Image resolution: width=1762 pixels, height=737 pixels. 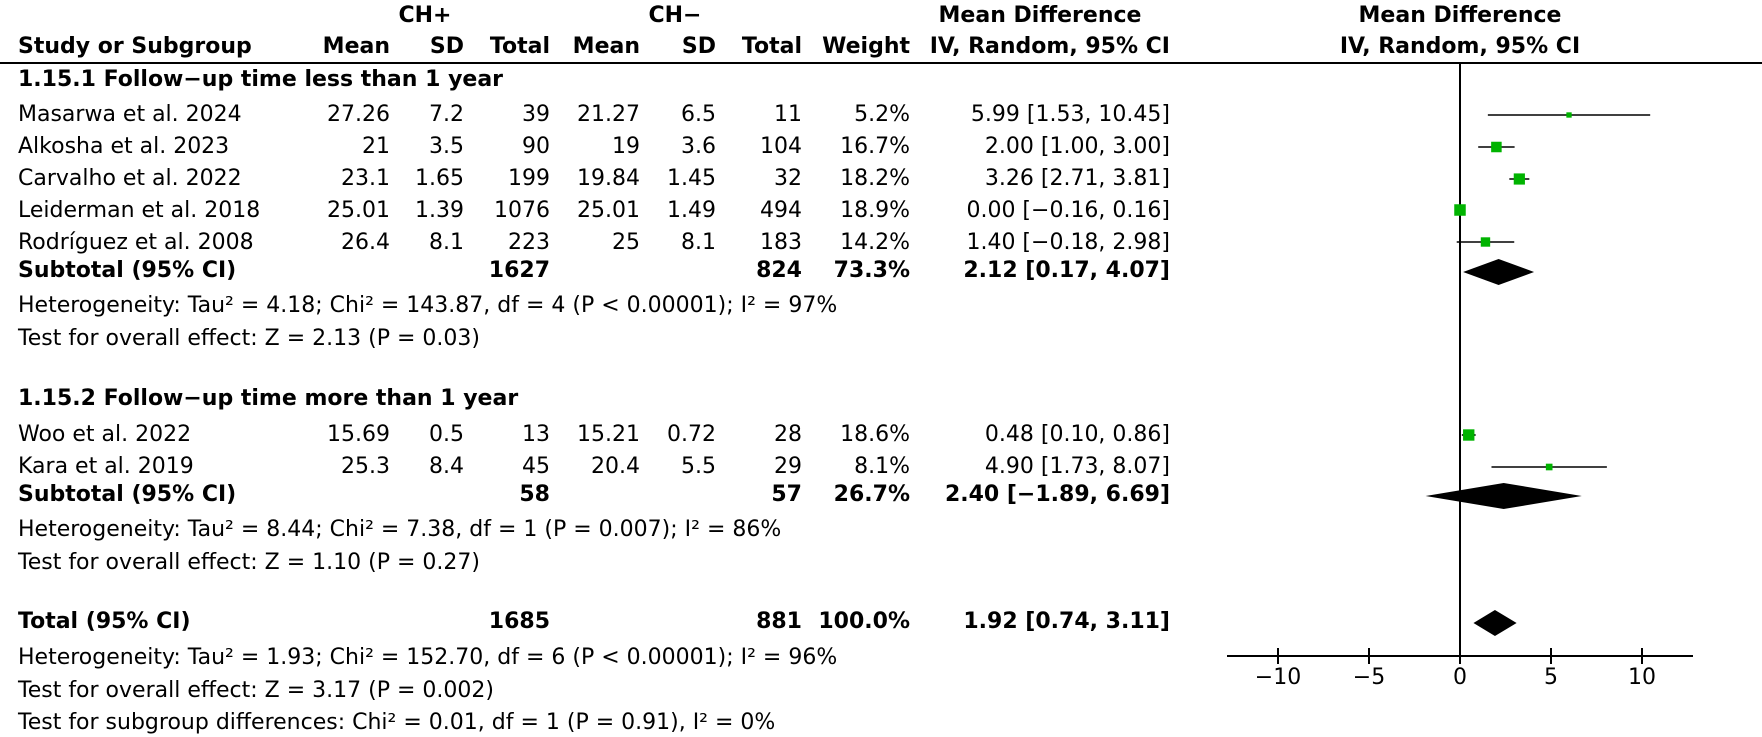 What do you see at coordinates (519, 46) in the screenshot?
I see `total1-col-header: Total` at bounding box center [519, 46].